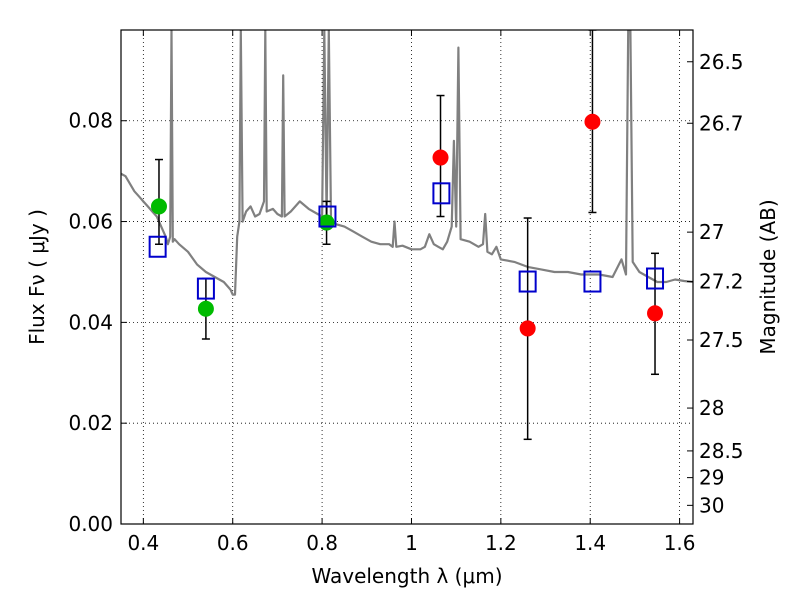 The image size is (800, 600). I want to click on y2-tick-label: 28, so click(711, 408).